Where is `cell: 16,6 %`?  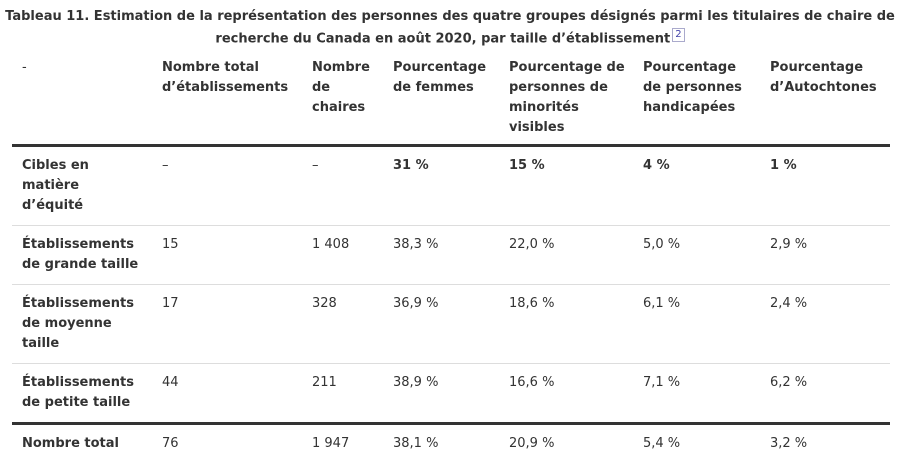
cell: 16,6 % is located at coordinates (566, 394).